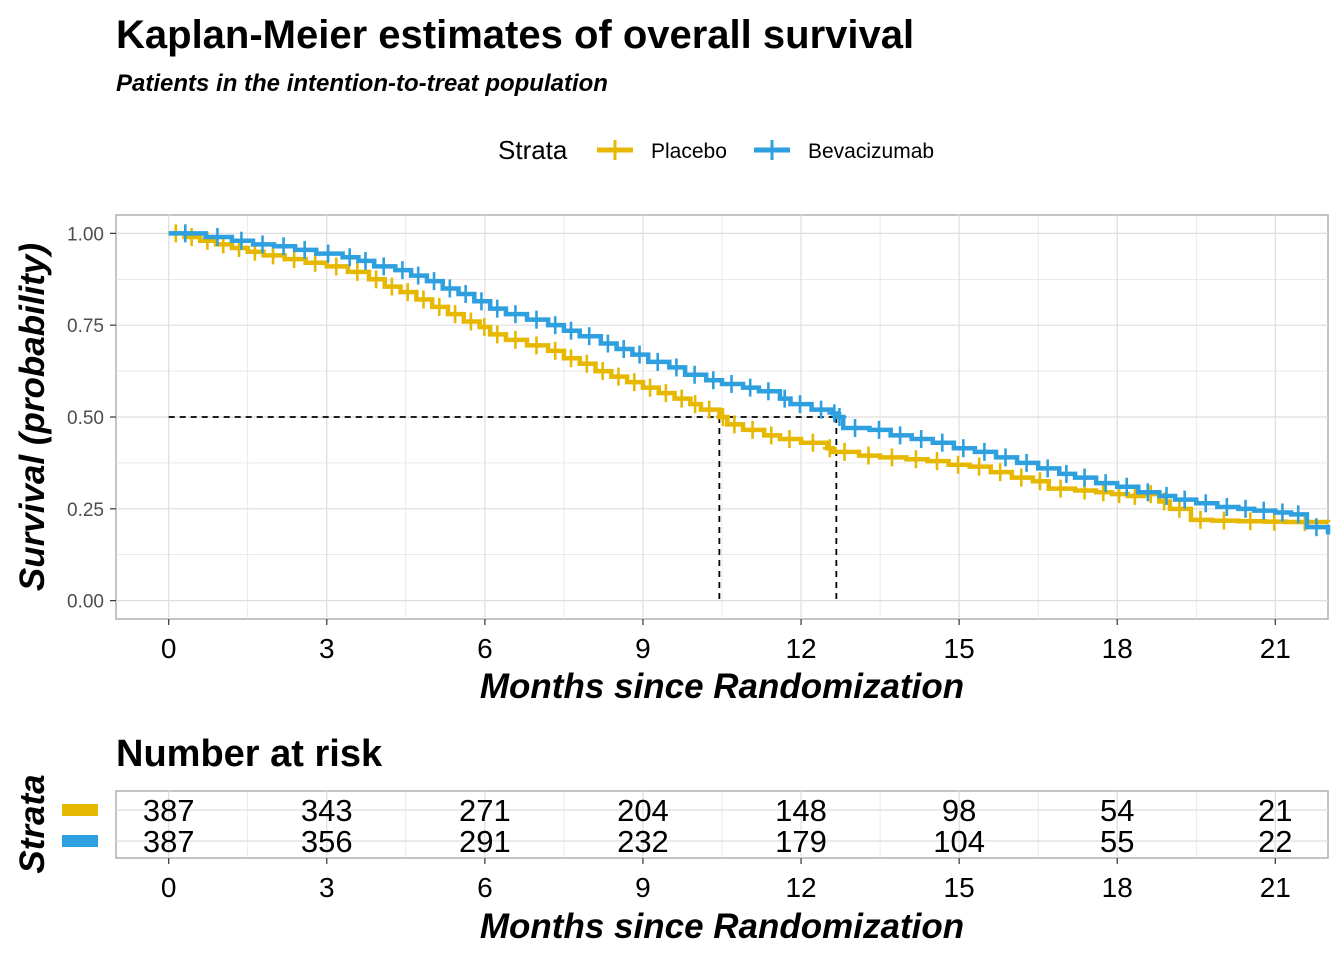 This screenshot has width=1344, height=960. Describe the element at coordinates (1275, 887) in the screenshot. I see `risk-x-tick-label: 21` at that location.